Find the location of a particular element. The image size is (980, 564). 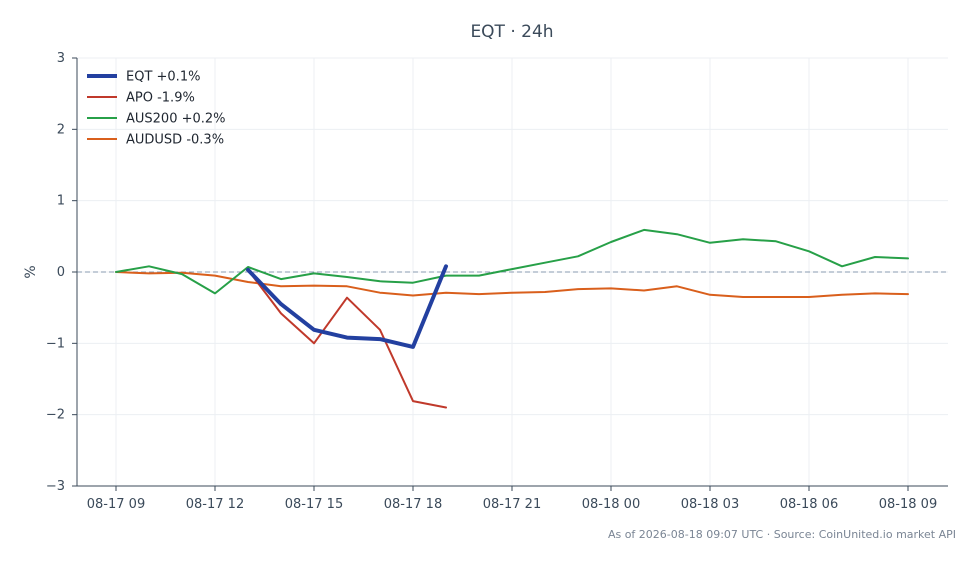

y-tick-label: −3 is located at coordinates (55, 486).